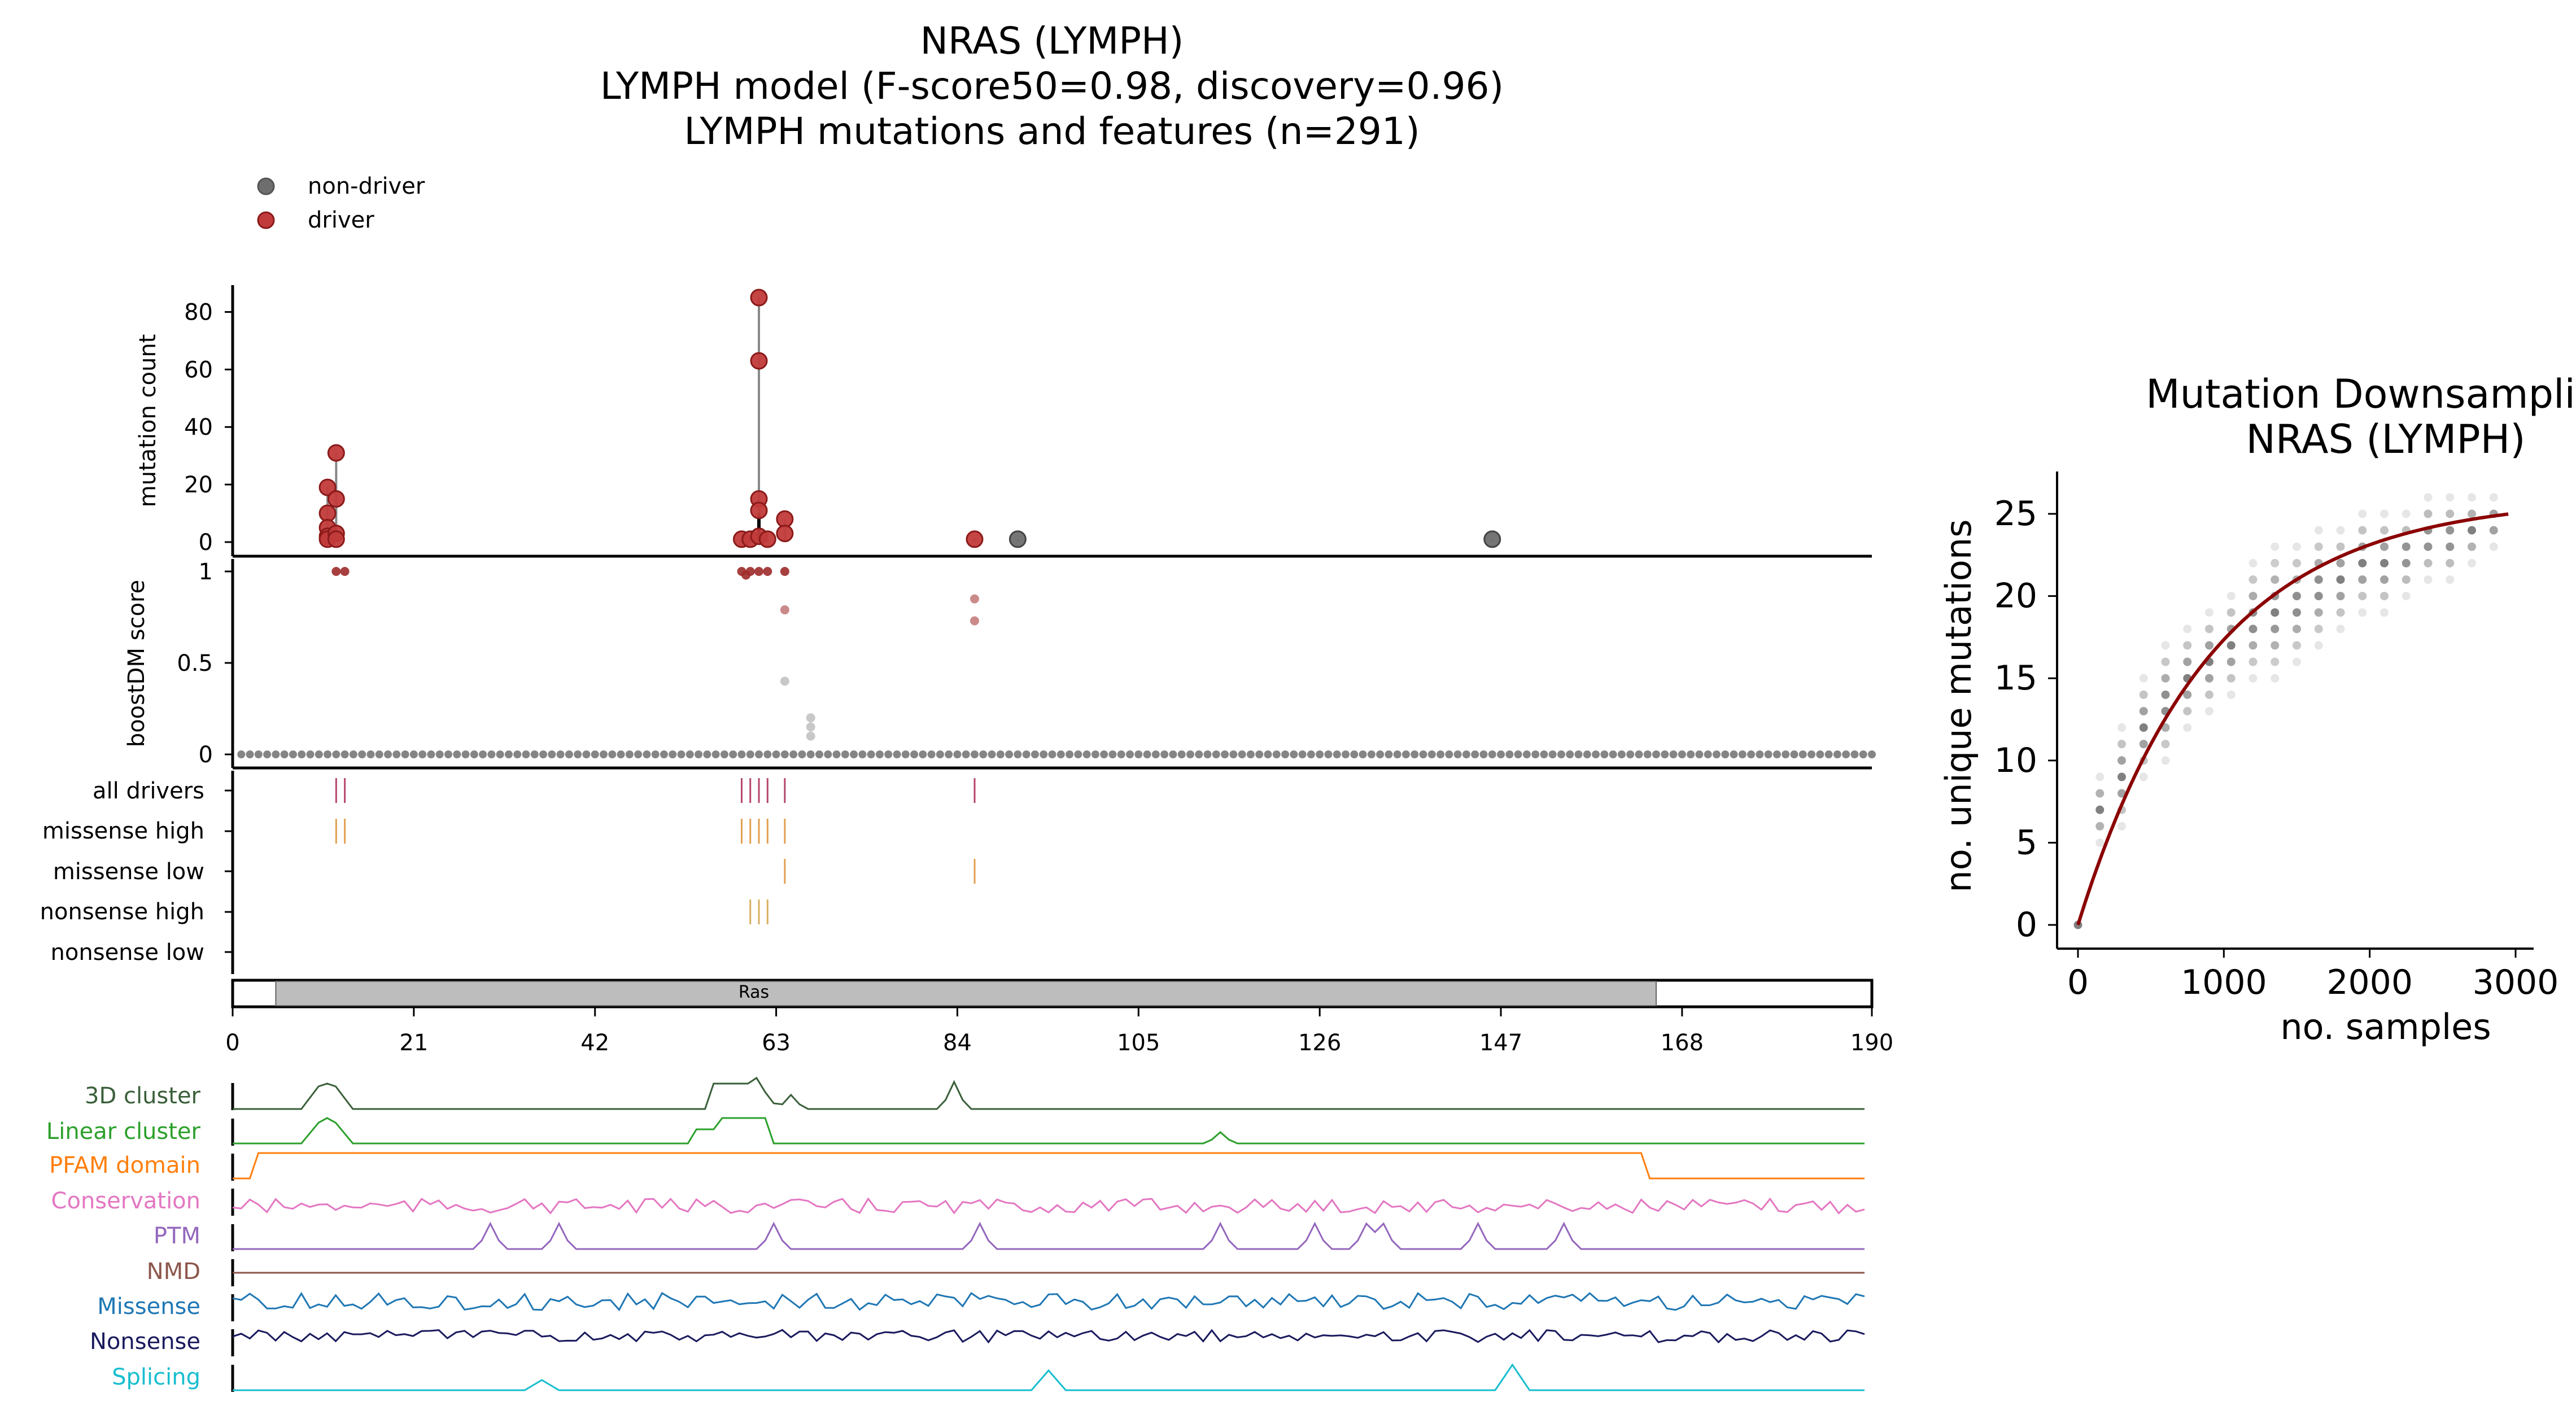 This screenshot has height=1419, width=2576. Describe the element at coordinates (266, 186) in the screenshot. I see `legend-marker-non-driver` at that location.